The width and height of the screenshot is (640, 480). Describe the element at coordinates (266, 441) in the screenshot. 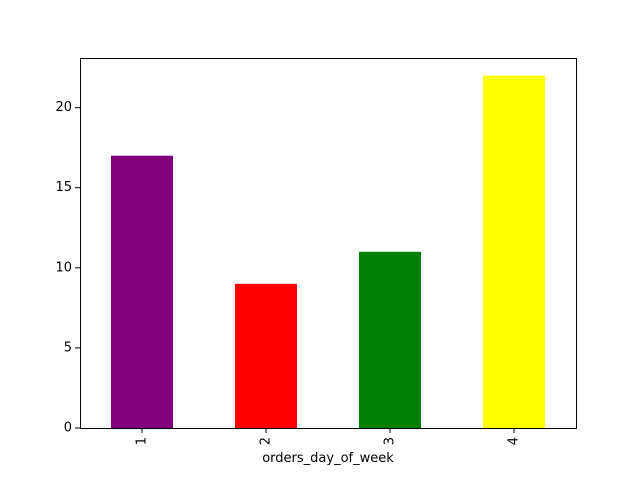

I see `x-tick-label: 2` at that location.